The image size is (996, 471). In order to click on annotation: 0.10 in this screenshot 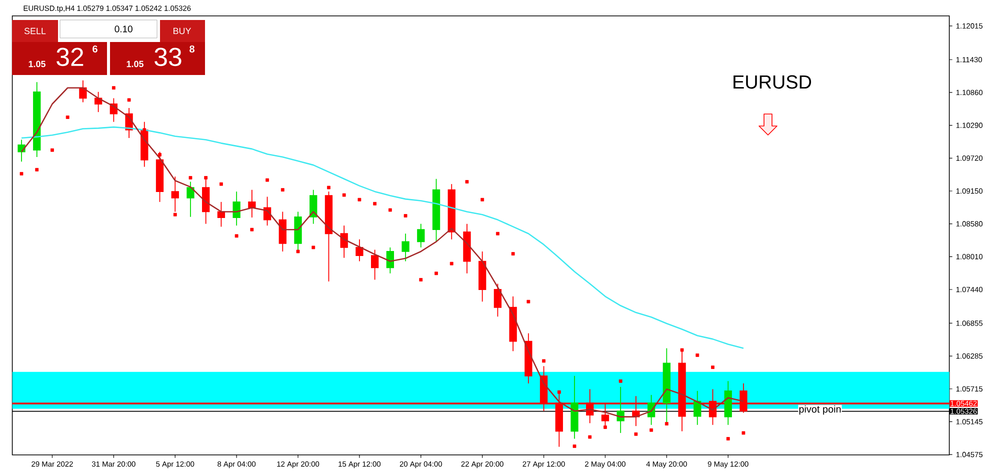, I will do `click(123, 29)`.